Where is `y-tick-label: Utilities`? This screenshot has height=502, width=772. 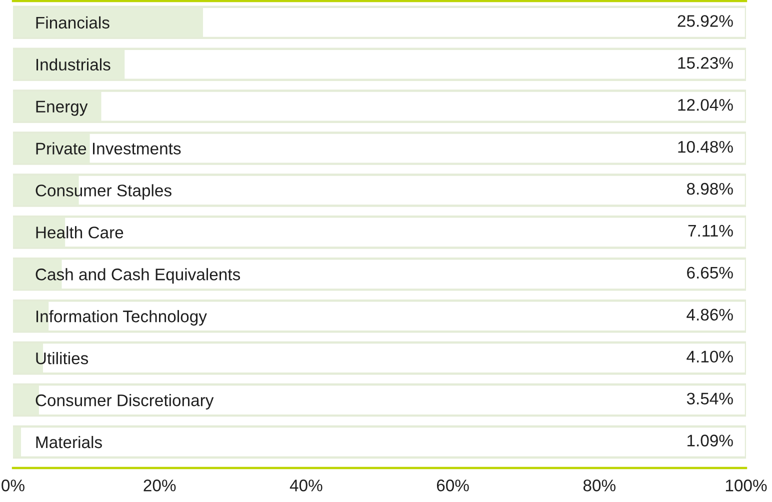
y-tick-label: Utilities is located at coordinates (62, 358).